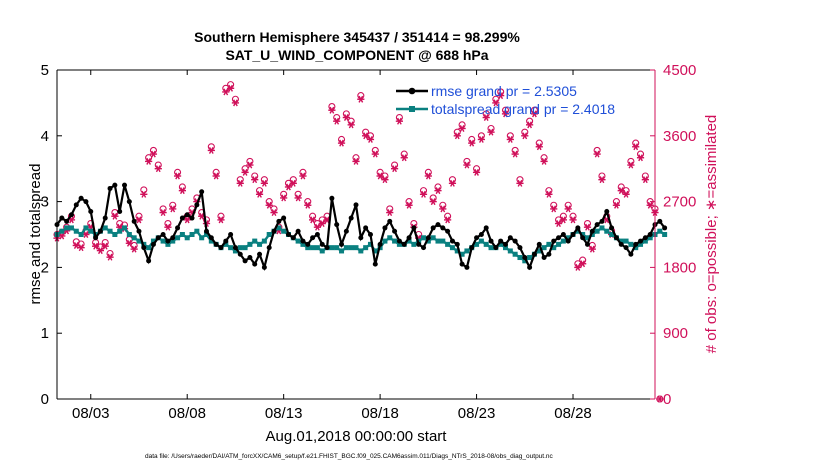 This screenshot has width=830, height=470. I want to click on y-ticks: 0 1 2 3 4 5, so click(51, 235).